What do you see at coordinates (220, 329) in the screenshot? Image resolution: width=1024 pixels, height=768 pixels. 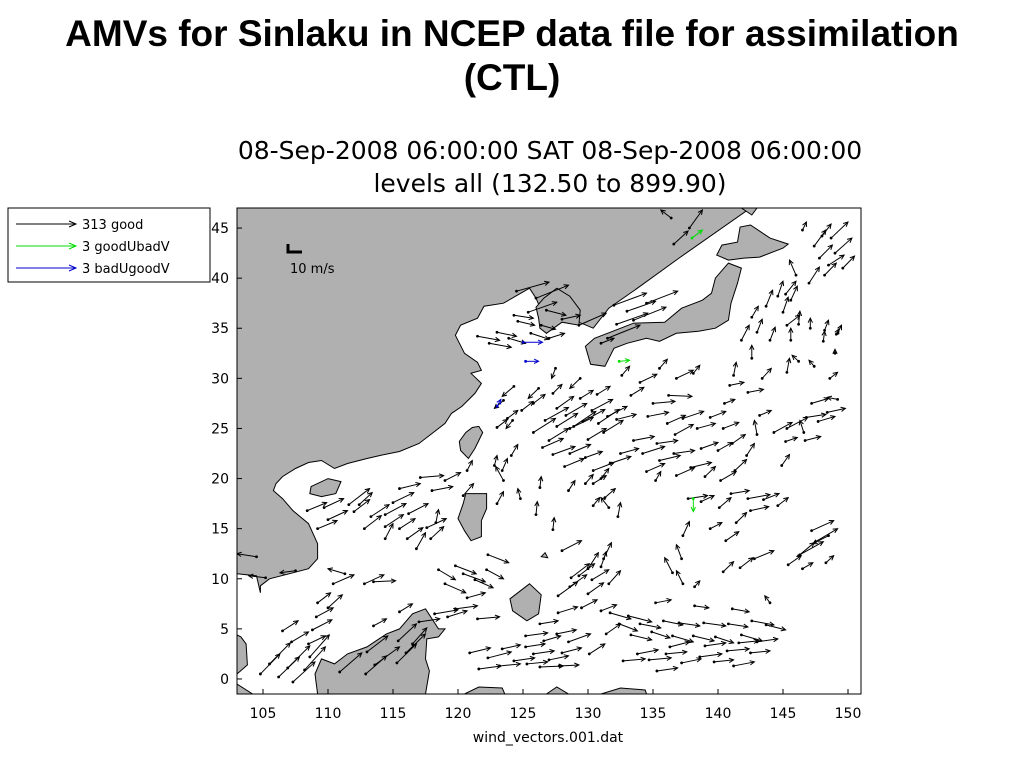 I see `y-tick-label: 35` at bounding box center [220, 329].